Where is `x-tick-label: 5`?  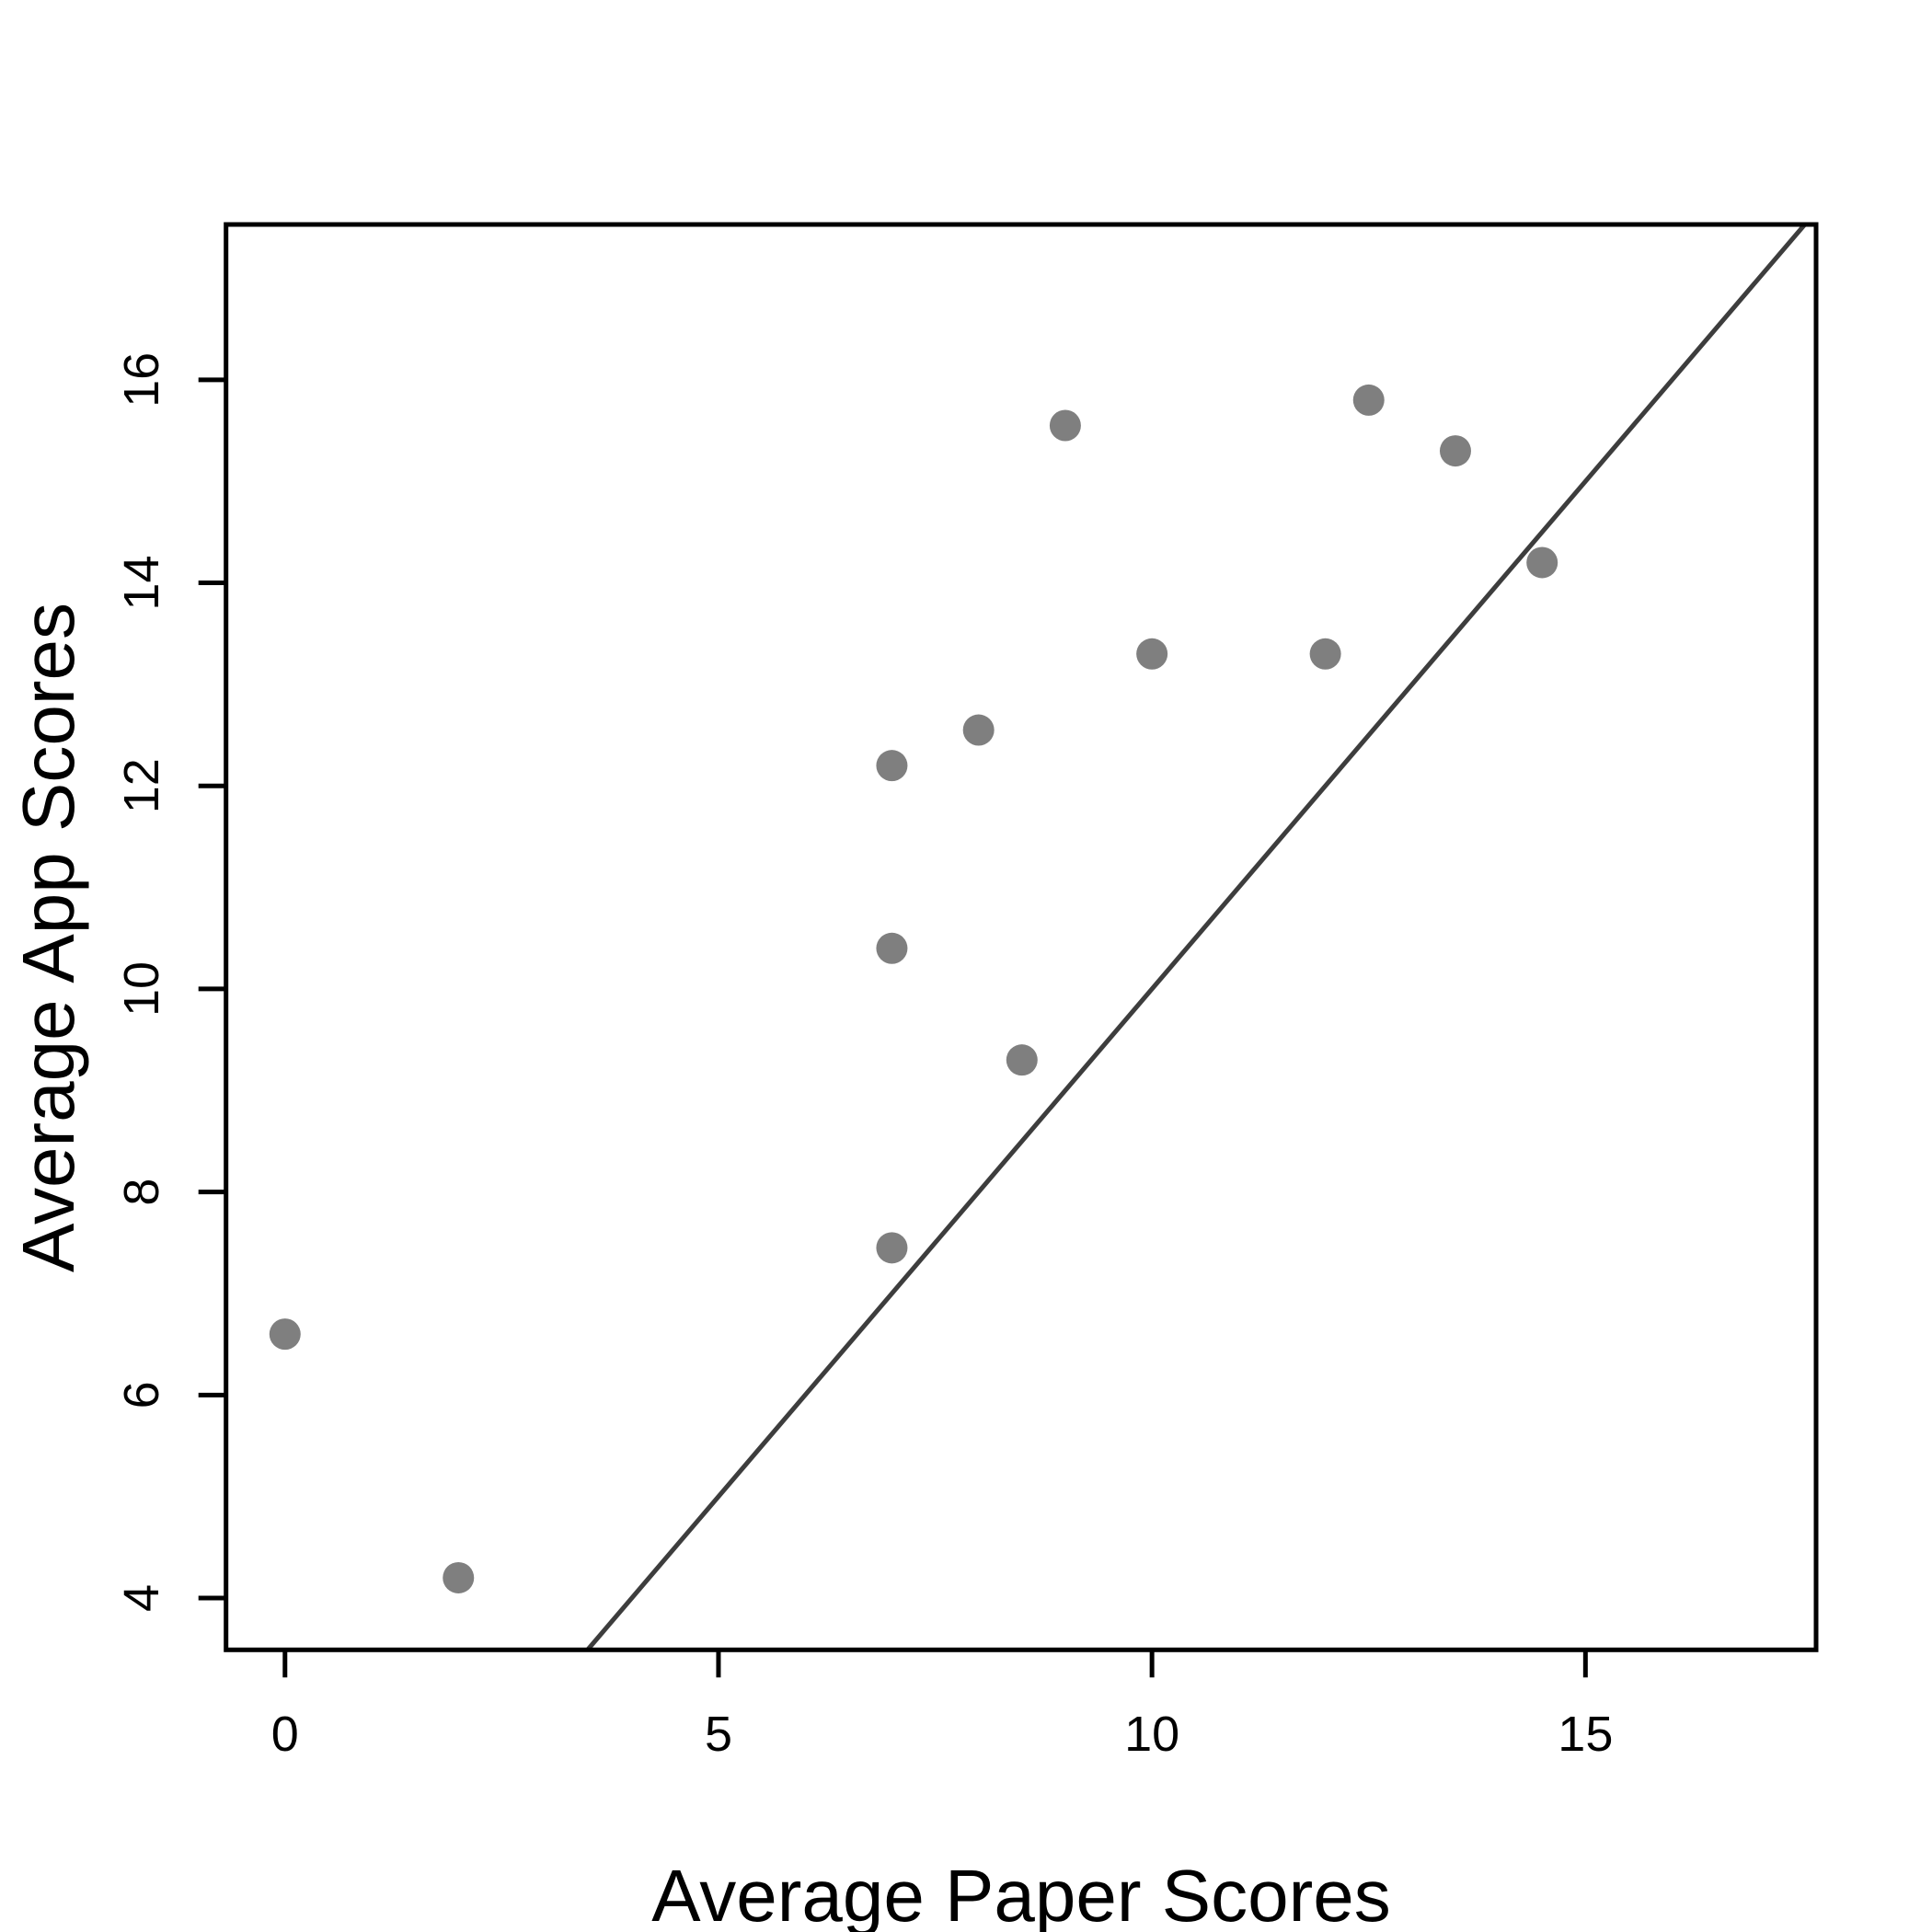
x-tick-label: 5 is located at coordinates (718, 1734).